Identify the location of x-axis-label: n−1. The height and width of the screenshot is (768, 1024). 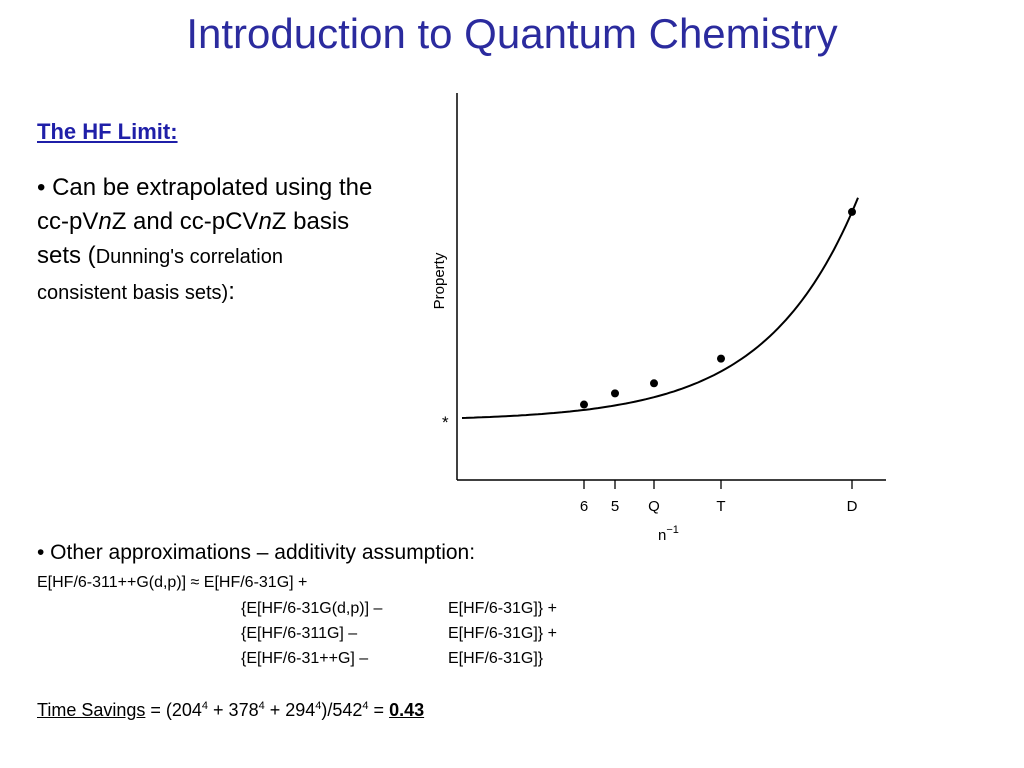
(668, 534).